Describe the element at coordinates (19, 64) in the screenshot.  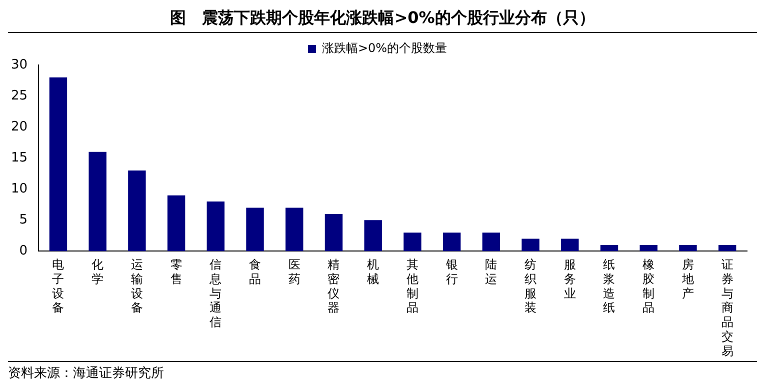
I see `y-tick-label: 30` at that location.